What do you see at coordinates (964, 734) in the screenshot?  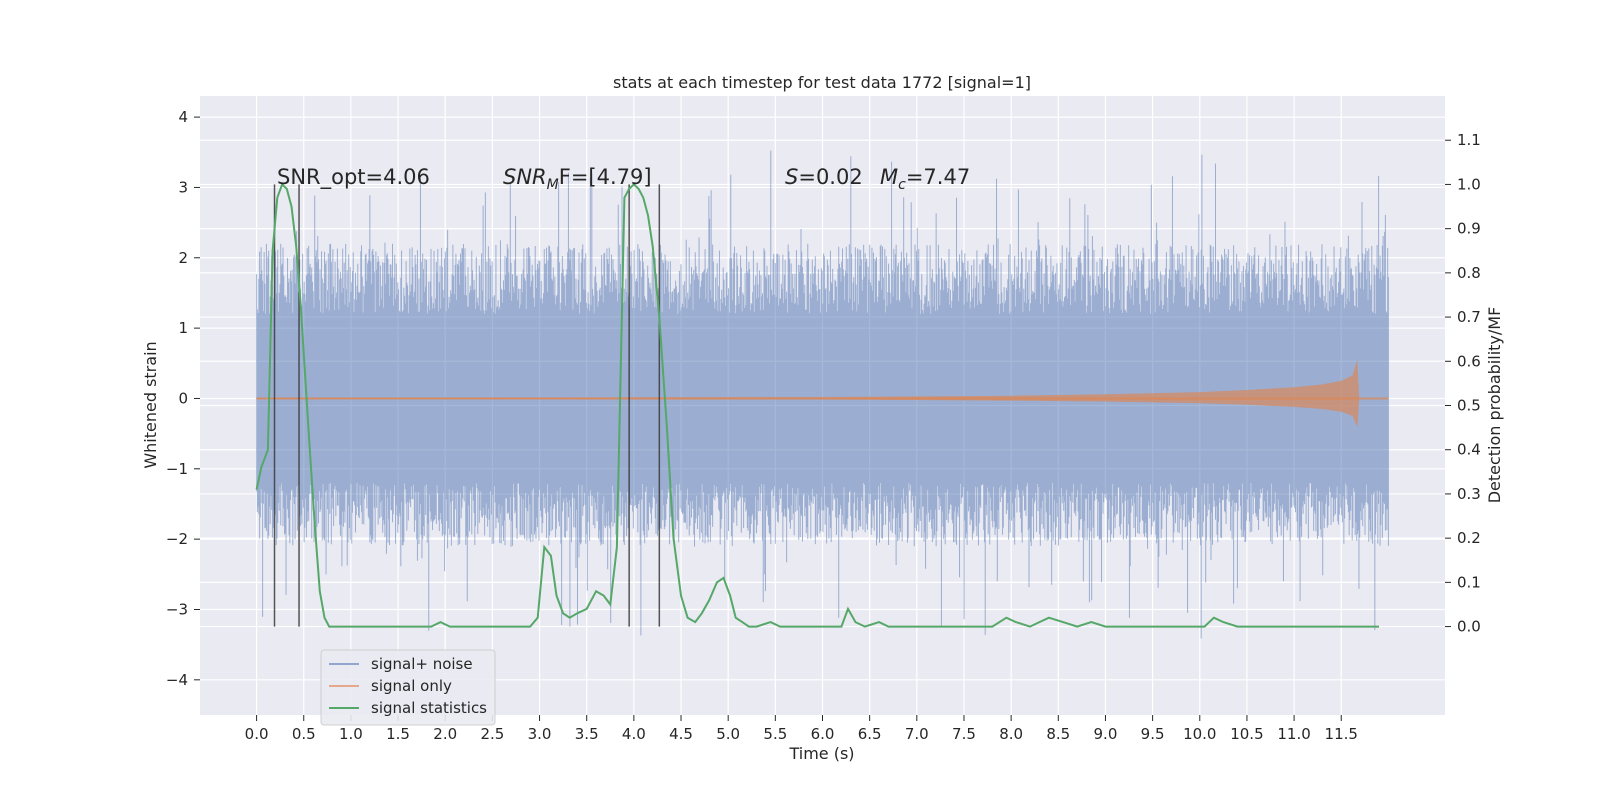 I see `x-tick-label: 7.5` at bounding box center [964, 734].